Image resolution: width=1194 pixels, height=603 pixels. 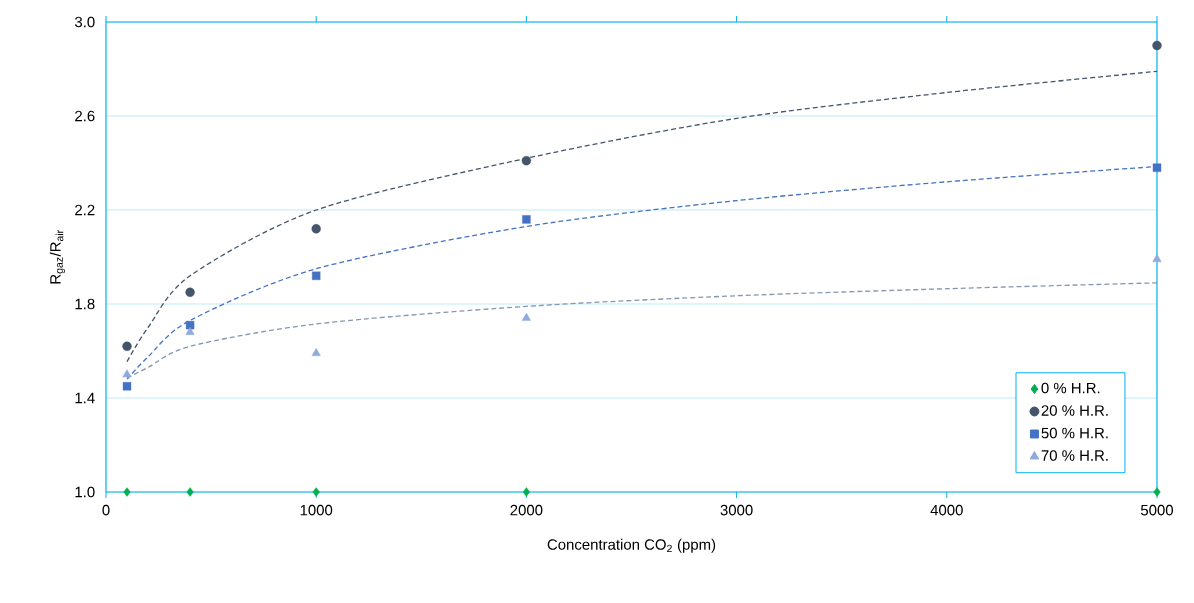 I want to click on x-tick-label: 0, so click(x=106, y=510).